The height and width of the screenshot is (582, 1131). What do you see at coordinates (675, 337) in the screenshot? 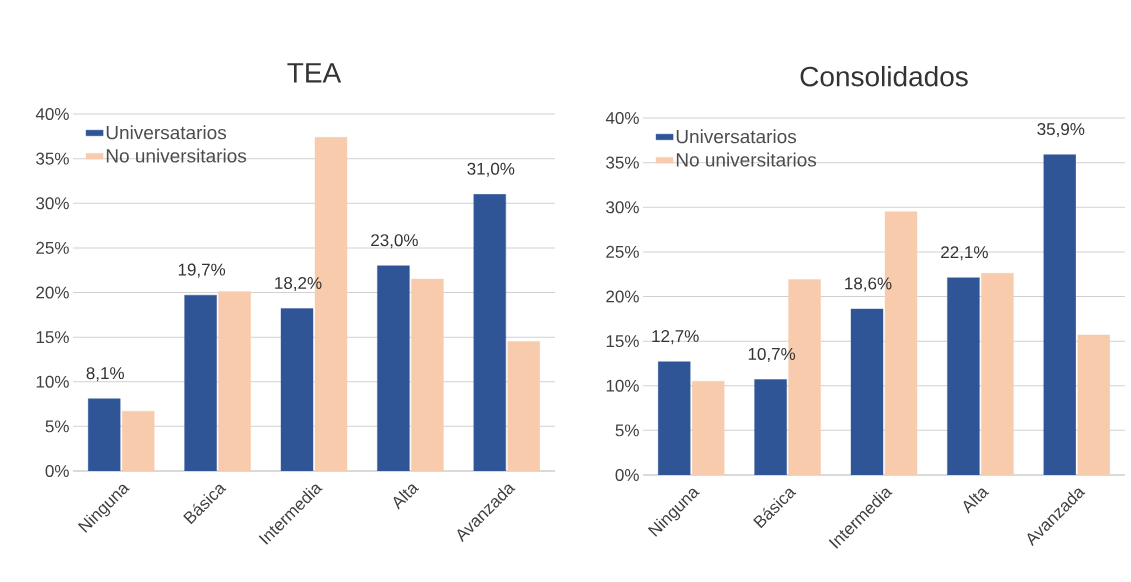
I see `data-label: 12,7%` at bounding box center [675, 337].